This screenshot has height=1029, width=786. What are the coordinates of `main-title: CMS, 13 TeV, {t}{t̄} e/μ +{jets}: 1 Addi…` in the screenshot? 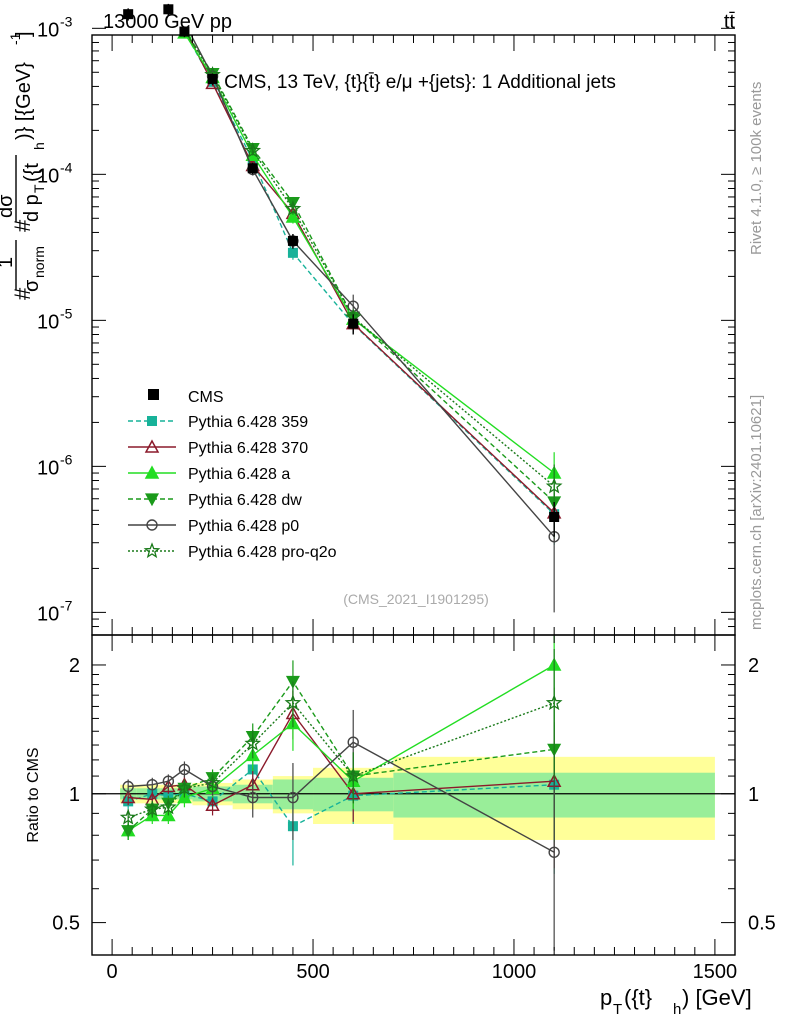 It's located at (420, 82).